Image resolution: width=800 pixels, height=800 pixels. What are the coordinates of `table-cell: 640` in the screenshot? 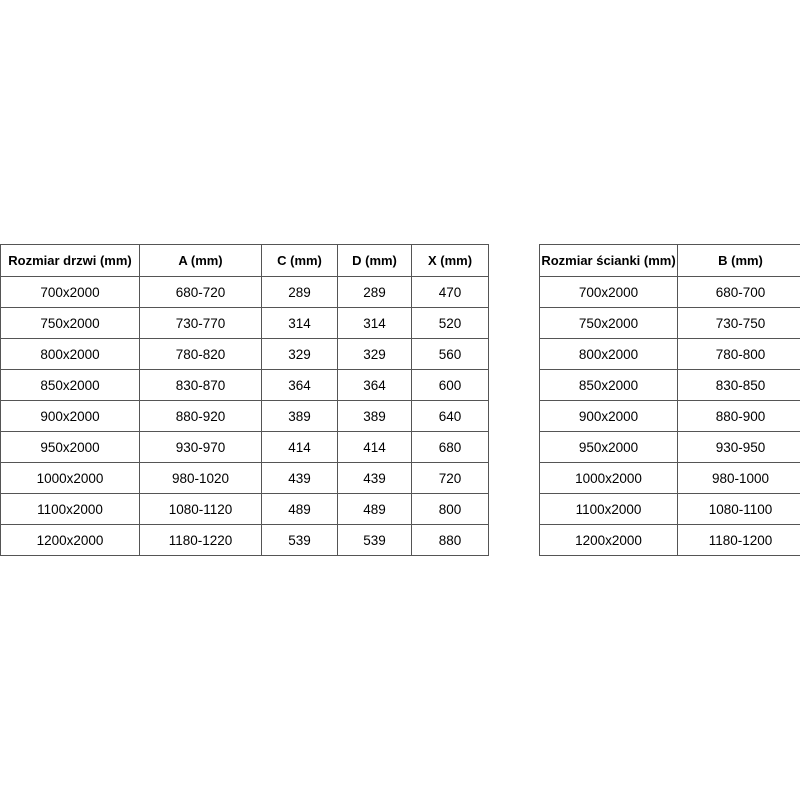 It's located at (450, 416).